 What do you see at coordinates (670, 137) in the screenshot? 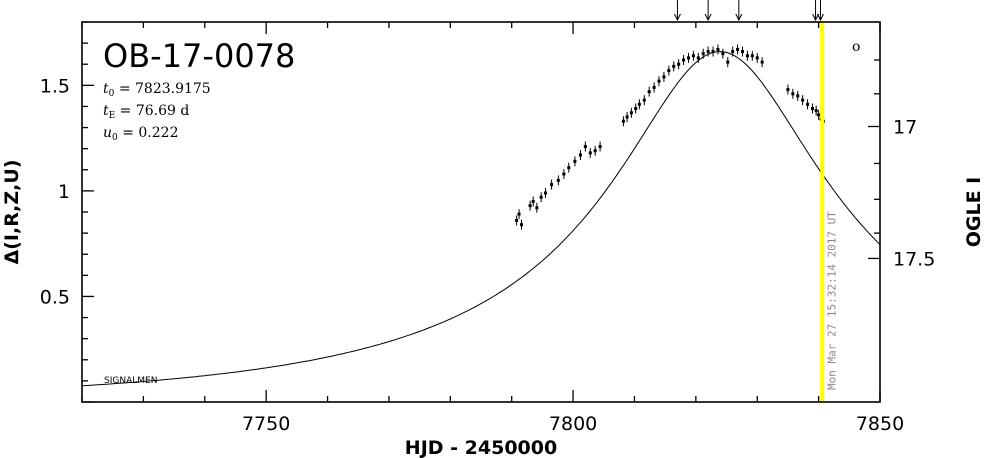
I see `points-layer` at bounding box center [670, 137].